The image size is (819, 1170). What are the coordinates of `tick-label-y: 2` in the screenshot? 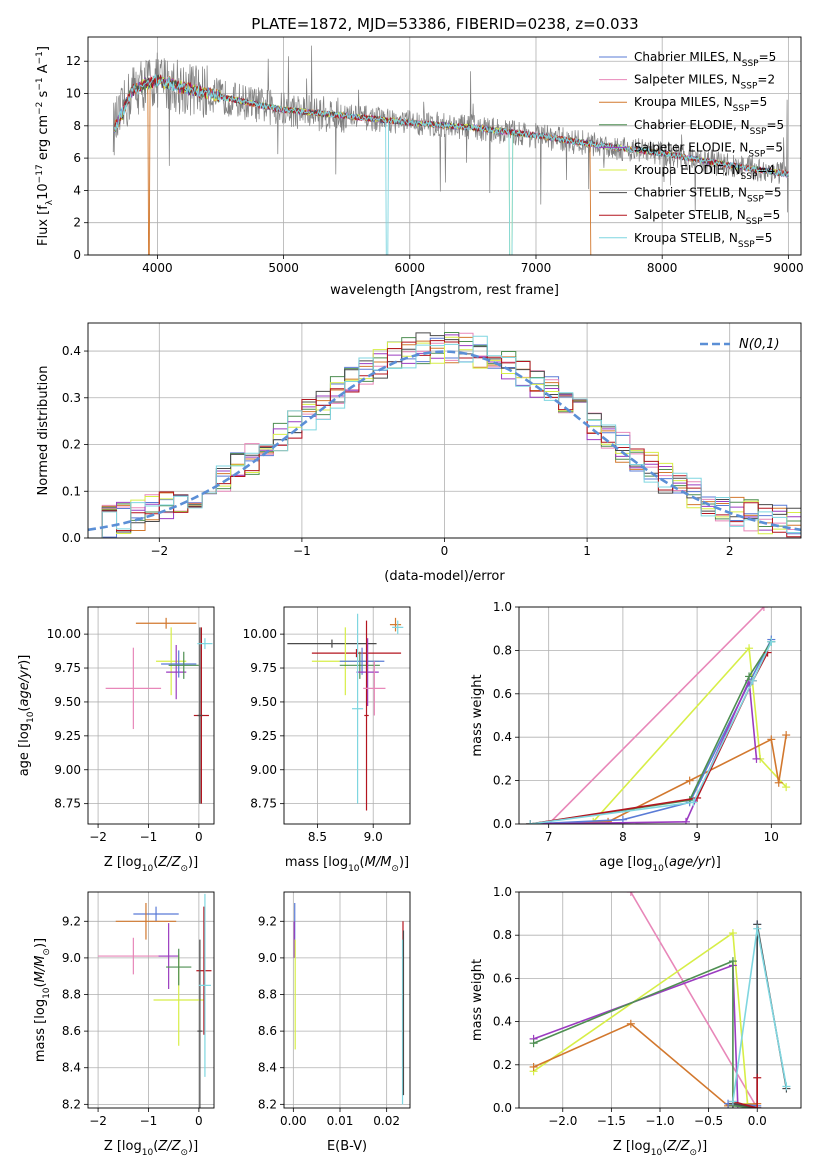 It's located at (77, 223).